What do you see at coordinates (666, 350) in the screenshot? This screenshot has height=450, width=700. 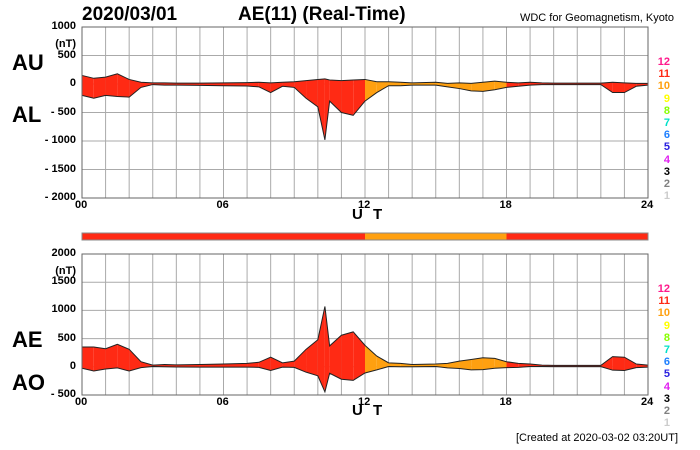 I see `bottom-legend-station-count-7: 7` at bounding box center [666, 350].